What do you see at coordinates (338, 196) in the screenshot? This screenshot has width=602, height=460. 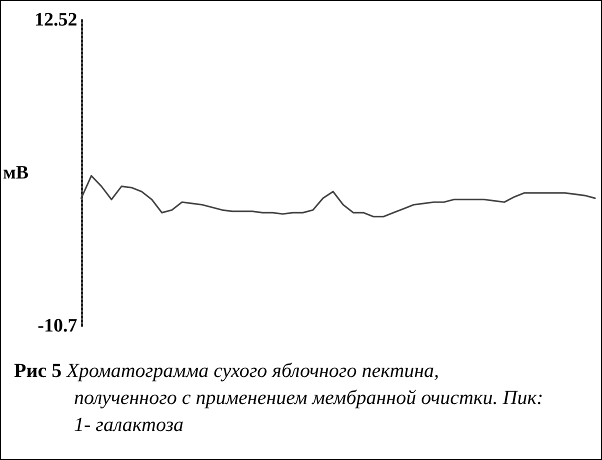 I see `line-series` at bounding box center [338, 196].